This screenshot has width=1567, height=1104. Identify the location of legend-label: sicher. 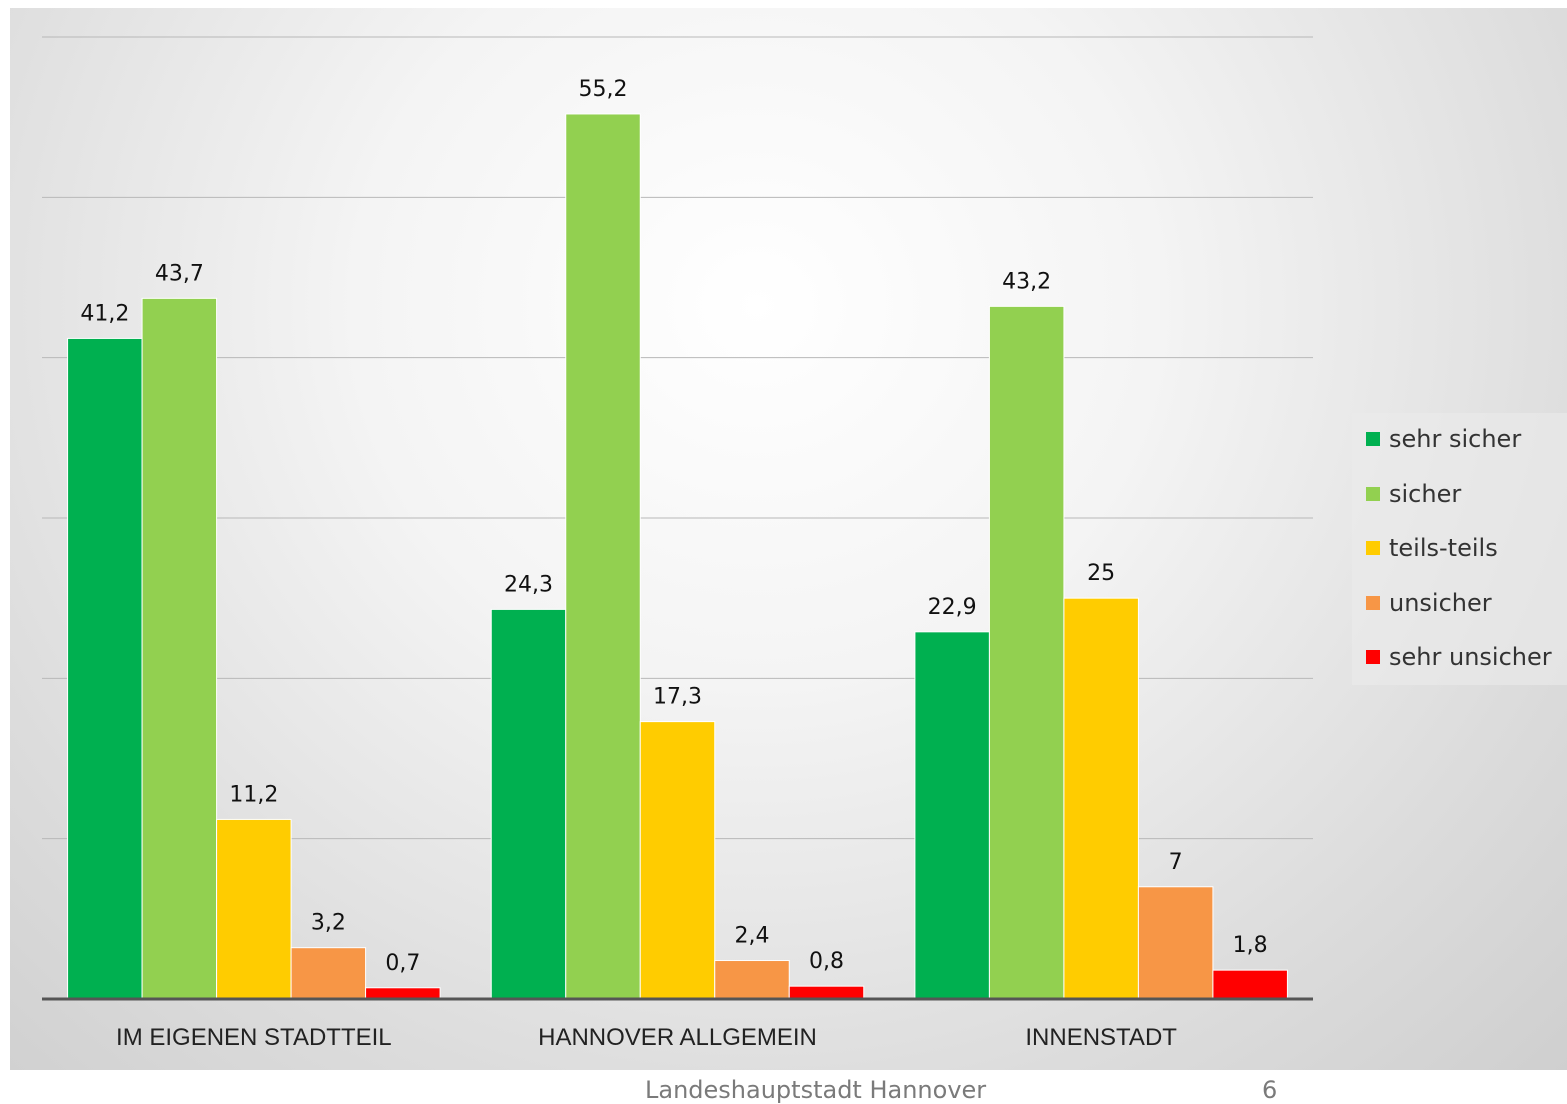
(1425, 493).